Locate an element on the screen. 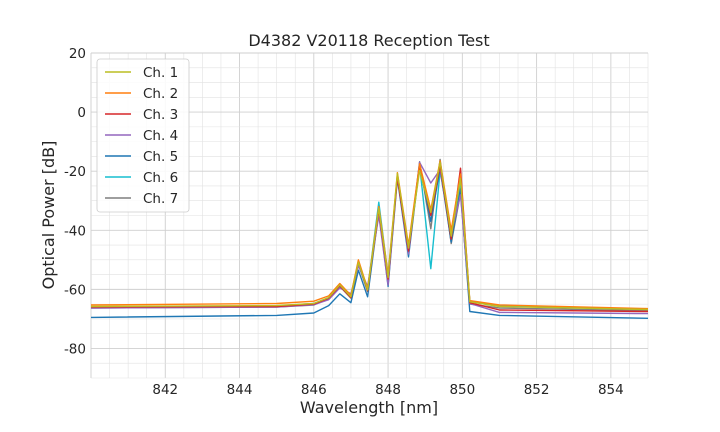 This screenshot has width=720, height=432. x-tick-label: 852 is located at coordinates (537, 390).